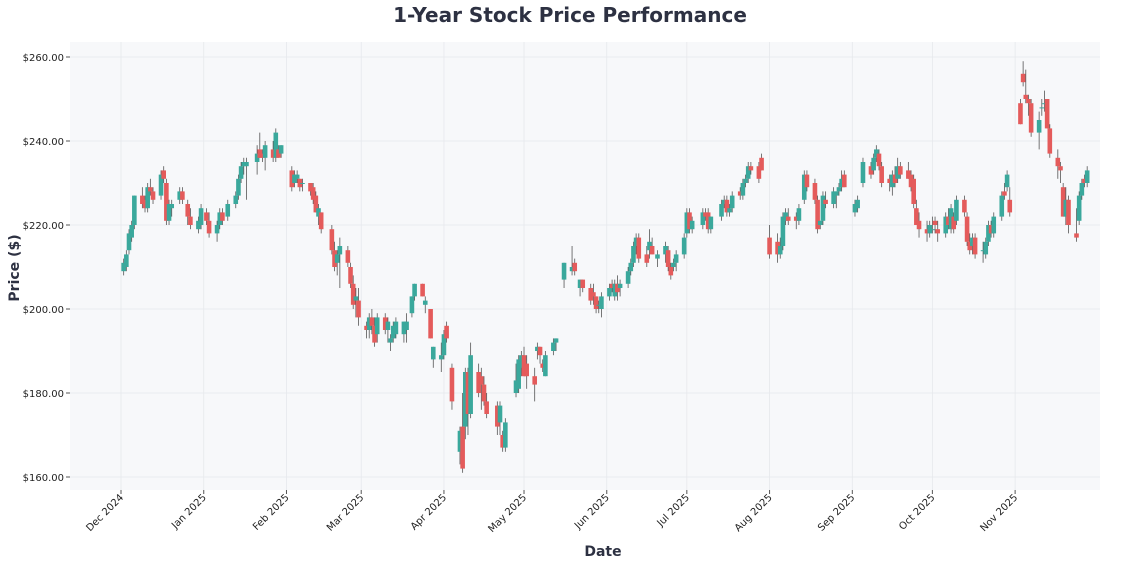  What do you see at coordinates (917, 512) in the screenshot?
I see `x-tick-label: Oct 2025` at bounding box center [917, 512].